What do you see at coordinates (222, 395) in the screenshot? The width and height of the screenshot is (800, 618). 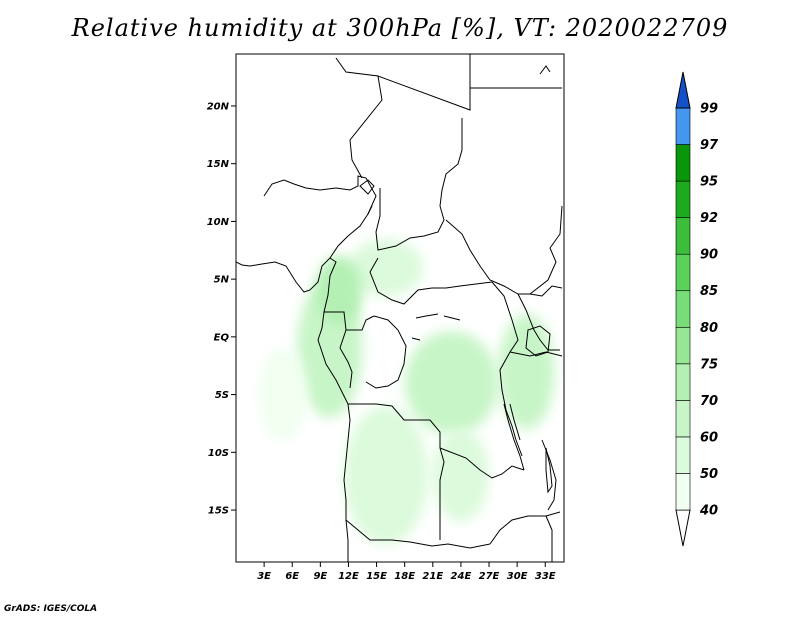 I see `lat-tick-label: 5S` at bounding box center [222, 395].